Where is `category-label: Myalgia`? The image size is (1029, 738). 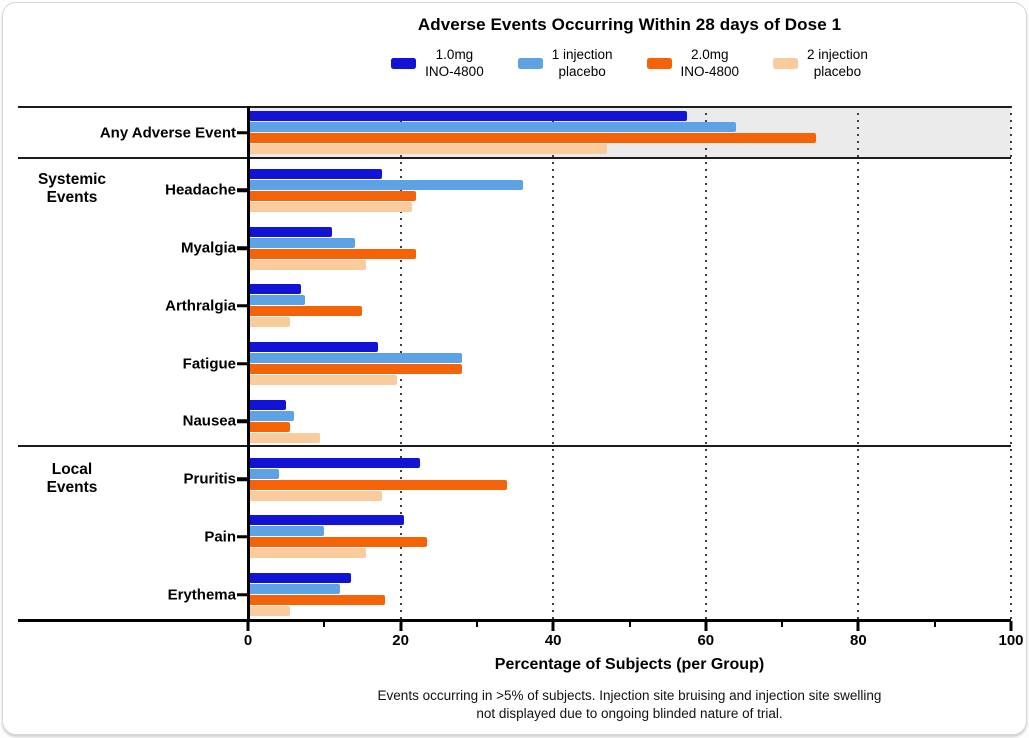
category-label: Myalgia is located at coordinates (208, 248).